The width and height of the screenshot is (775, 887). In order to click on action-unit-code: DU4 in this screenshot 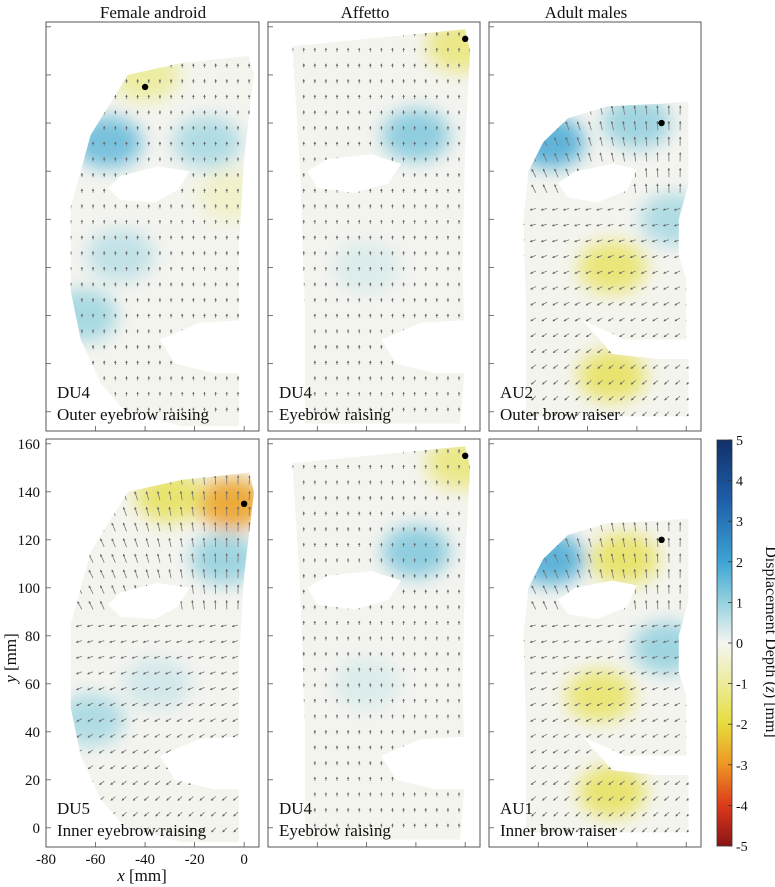, I will do `click(296, 808)`.